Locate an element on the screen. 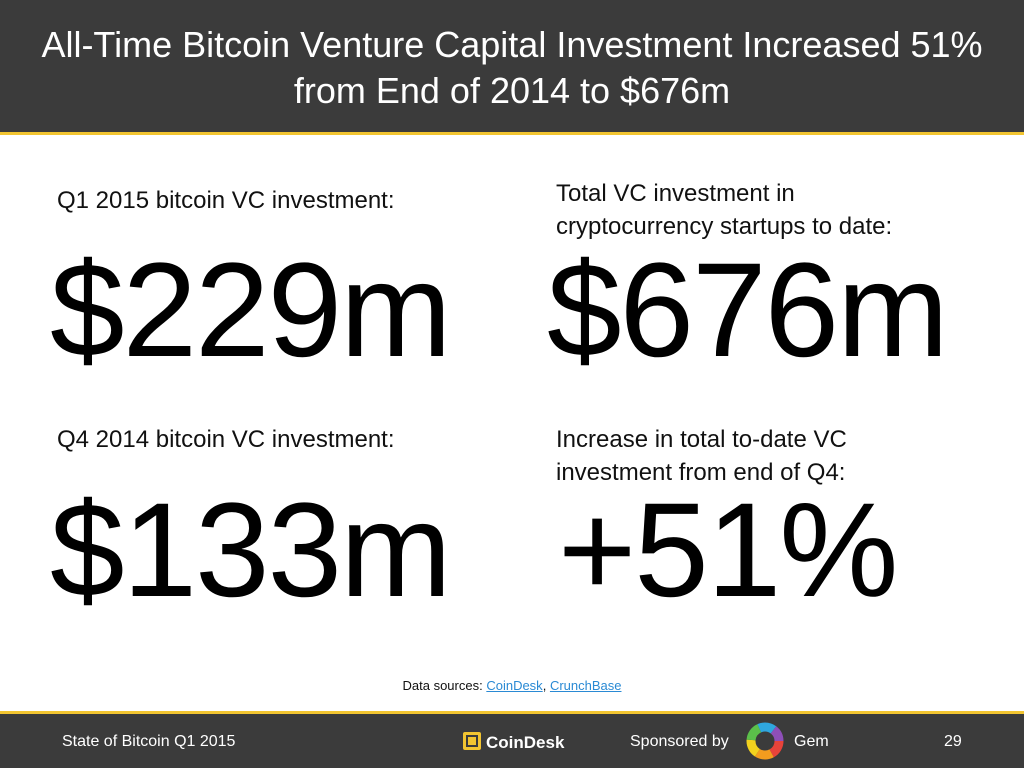  stat-value: $676m is located at coordinates (748, 310).